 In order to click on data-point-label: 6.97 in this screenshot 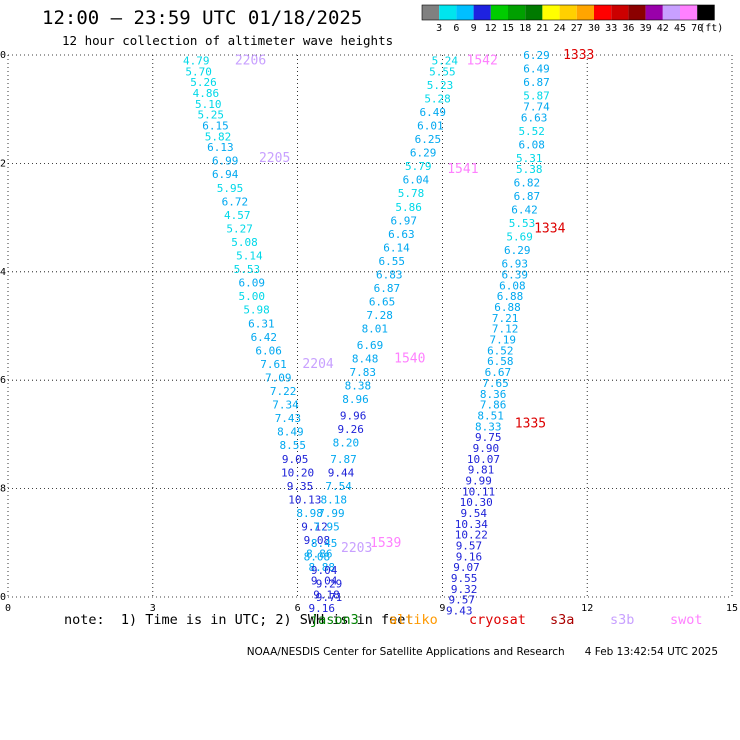, I will do `click(404, 220)`.